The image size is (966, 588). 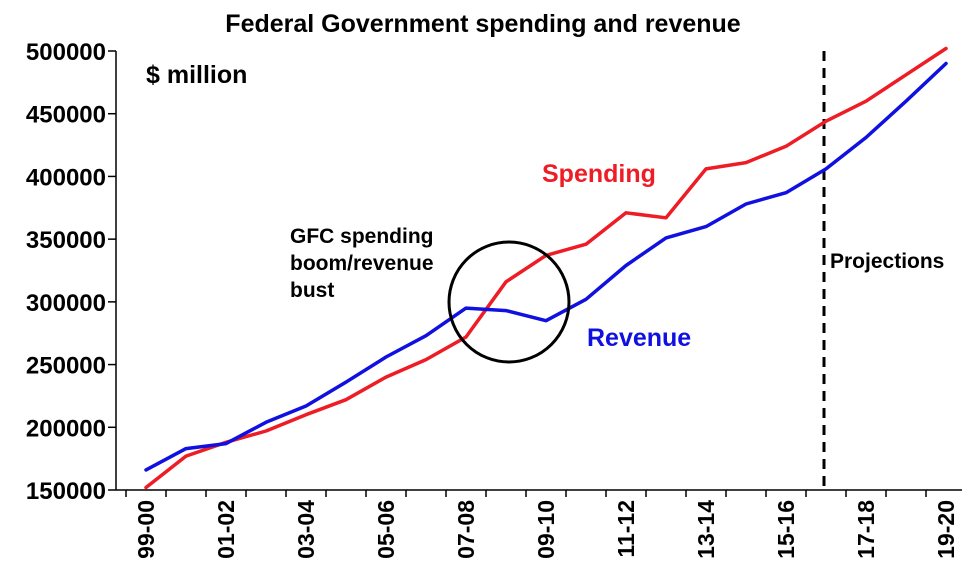 I want to click on x-tick-label: 19-20, so click(x=946, y=529).